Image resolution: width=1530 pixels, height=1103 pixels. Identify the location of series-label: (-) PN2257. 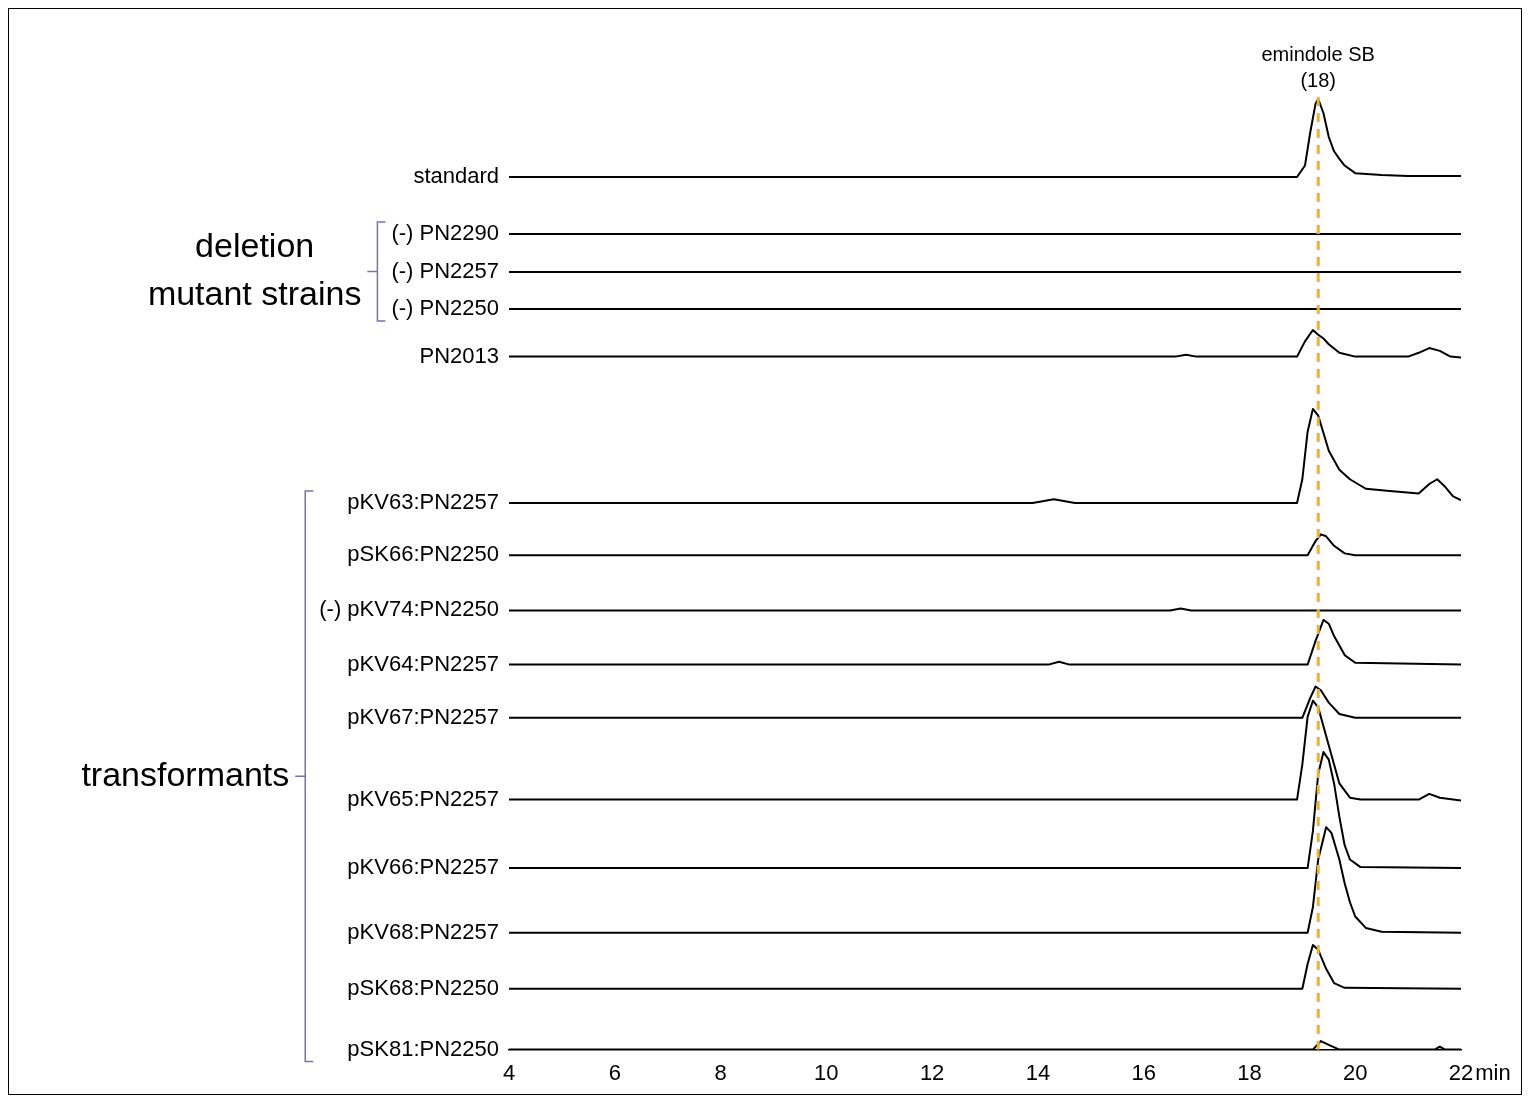
(445, 271).